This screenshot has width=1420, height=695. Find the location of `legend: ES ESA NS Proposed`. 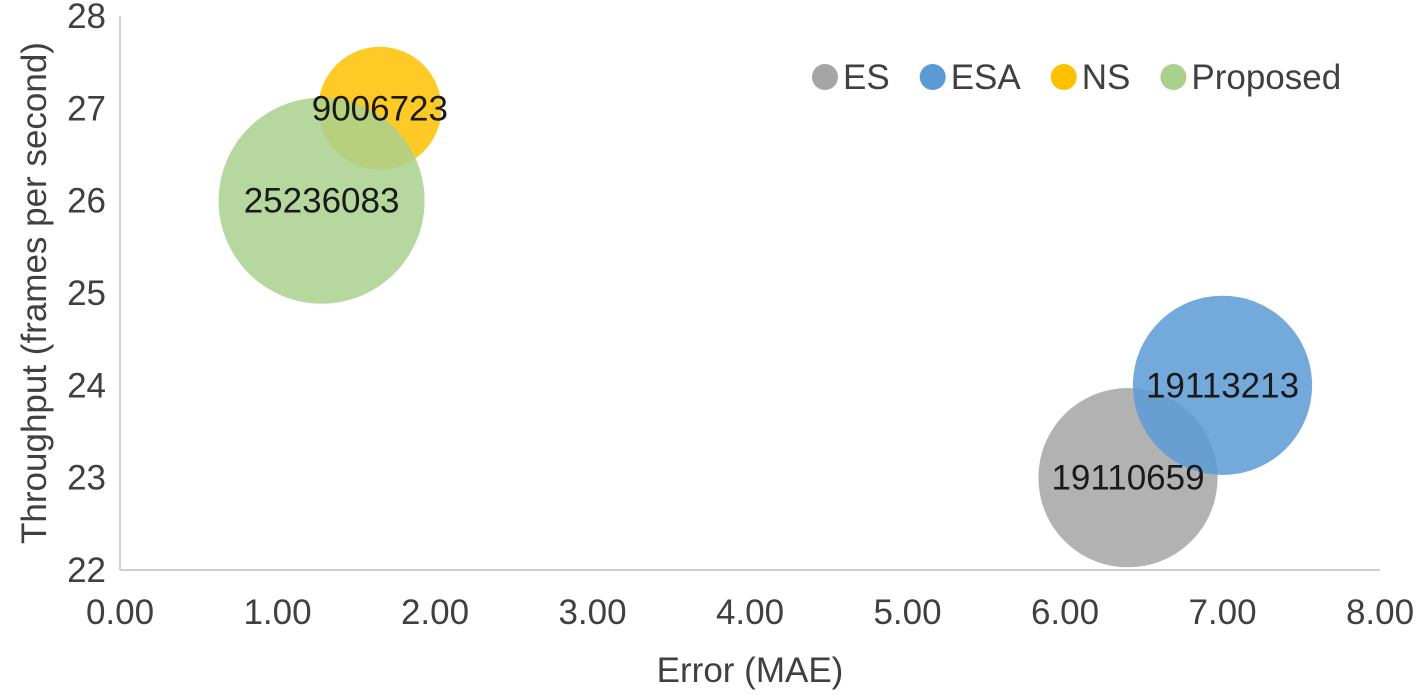

legend: ES ESA NS Proposed is located at coordinates (1076, 77).